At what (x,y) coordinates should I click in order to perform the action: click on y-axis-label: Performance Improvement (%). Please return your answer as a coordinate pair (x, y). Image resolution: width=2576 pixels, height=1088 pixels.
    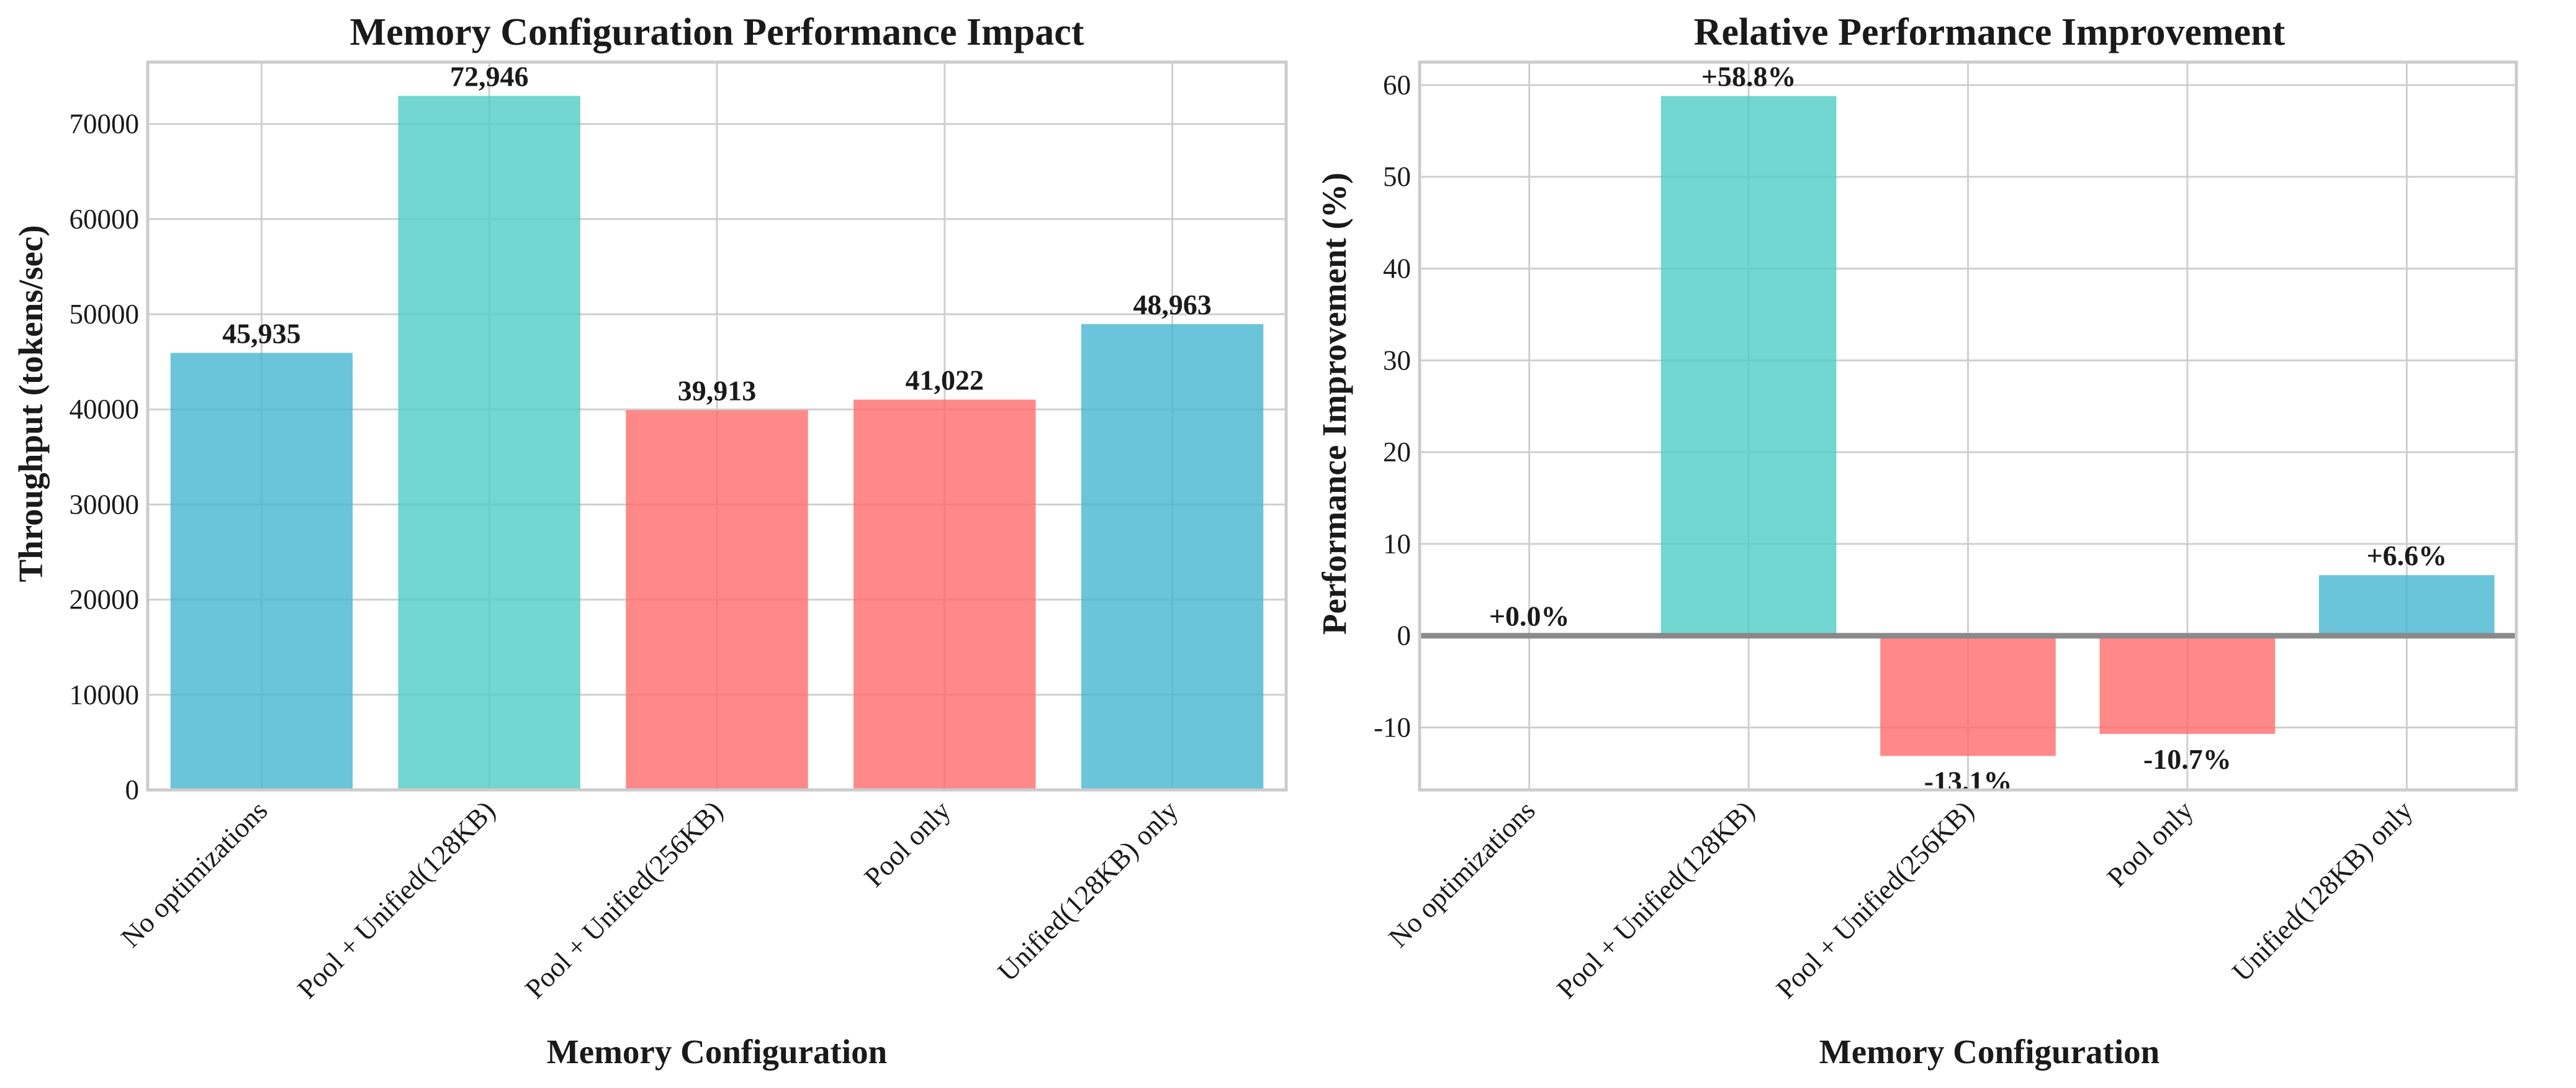
    Looking at the image, I should click on (1334, 404).